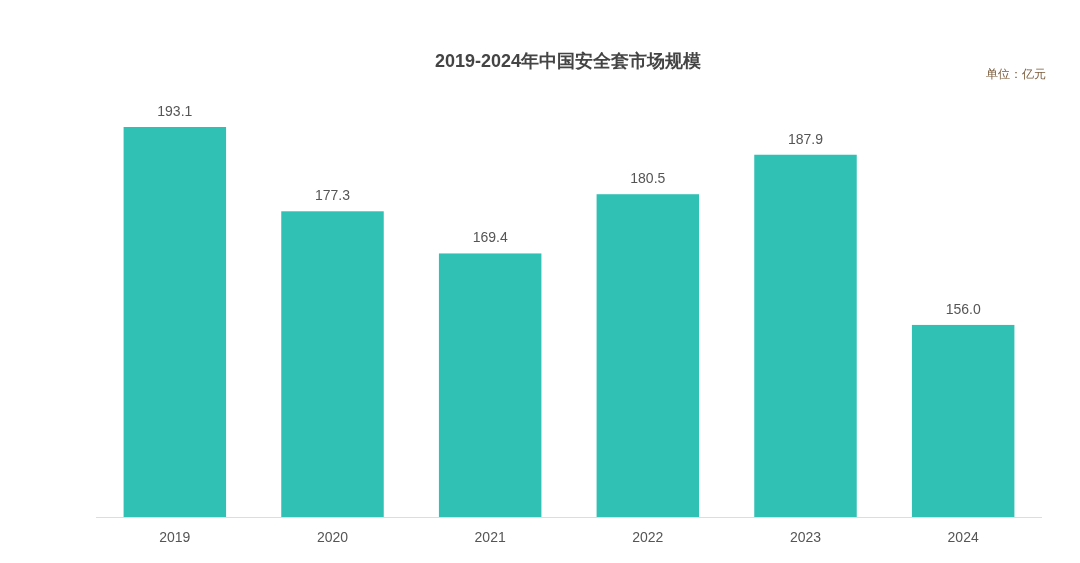  Describe the element at coordinates (963, 537) in the screenshot. I see `x-tick-label: 2024` at that location.